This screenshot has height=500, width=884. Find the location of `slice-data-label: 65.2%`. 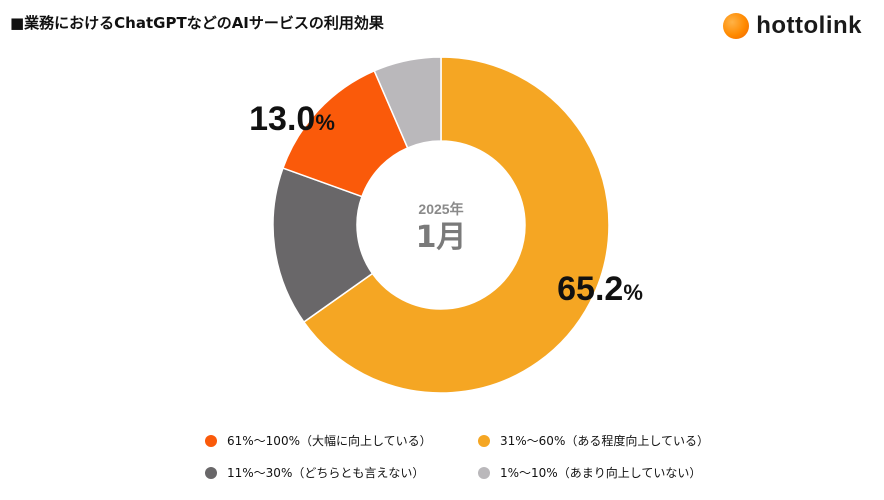

slice-data-label: 65.2% is located at coordinates (600, 289).